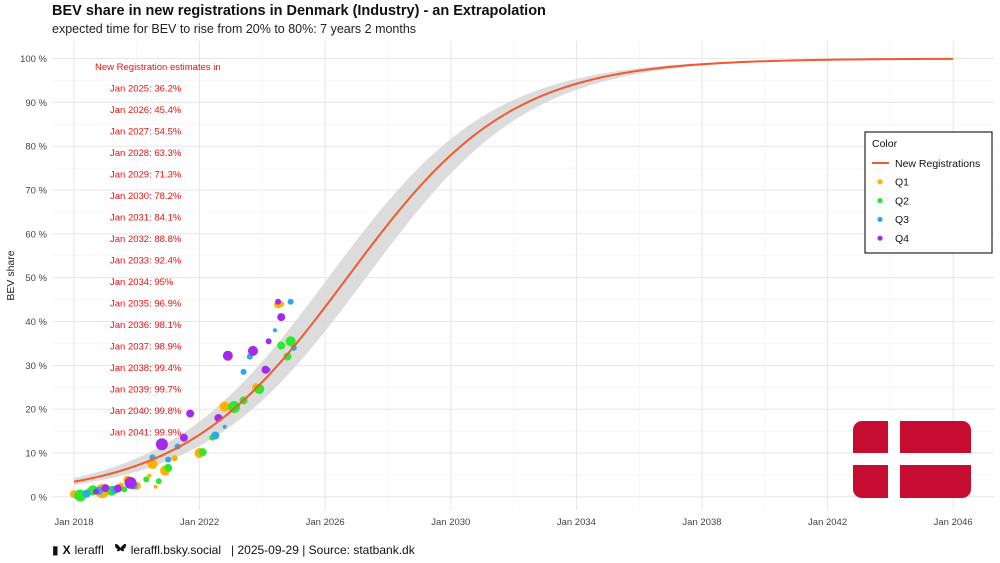 The width and height of the screenshot is (1000, 563). Describe the element at coordinates (146, 218) in the screenshot. I see `annotation-line: Jan 2031: 84.1%` at that location.